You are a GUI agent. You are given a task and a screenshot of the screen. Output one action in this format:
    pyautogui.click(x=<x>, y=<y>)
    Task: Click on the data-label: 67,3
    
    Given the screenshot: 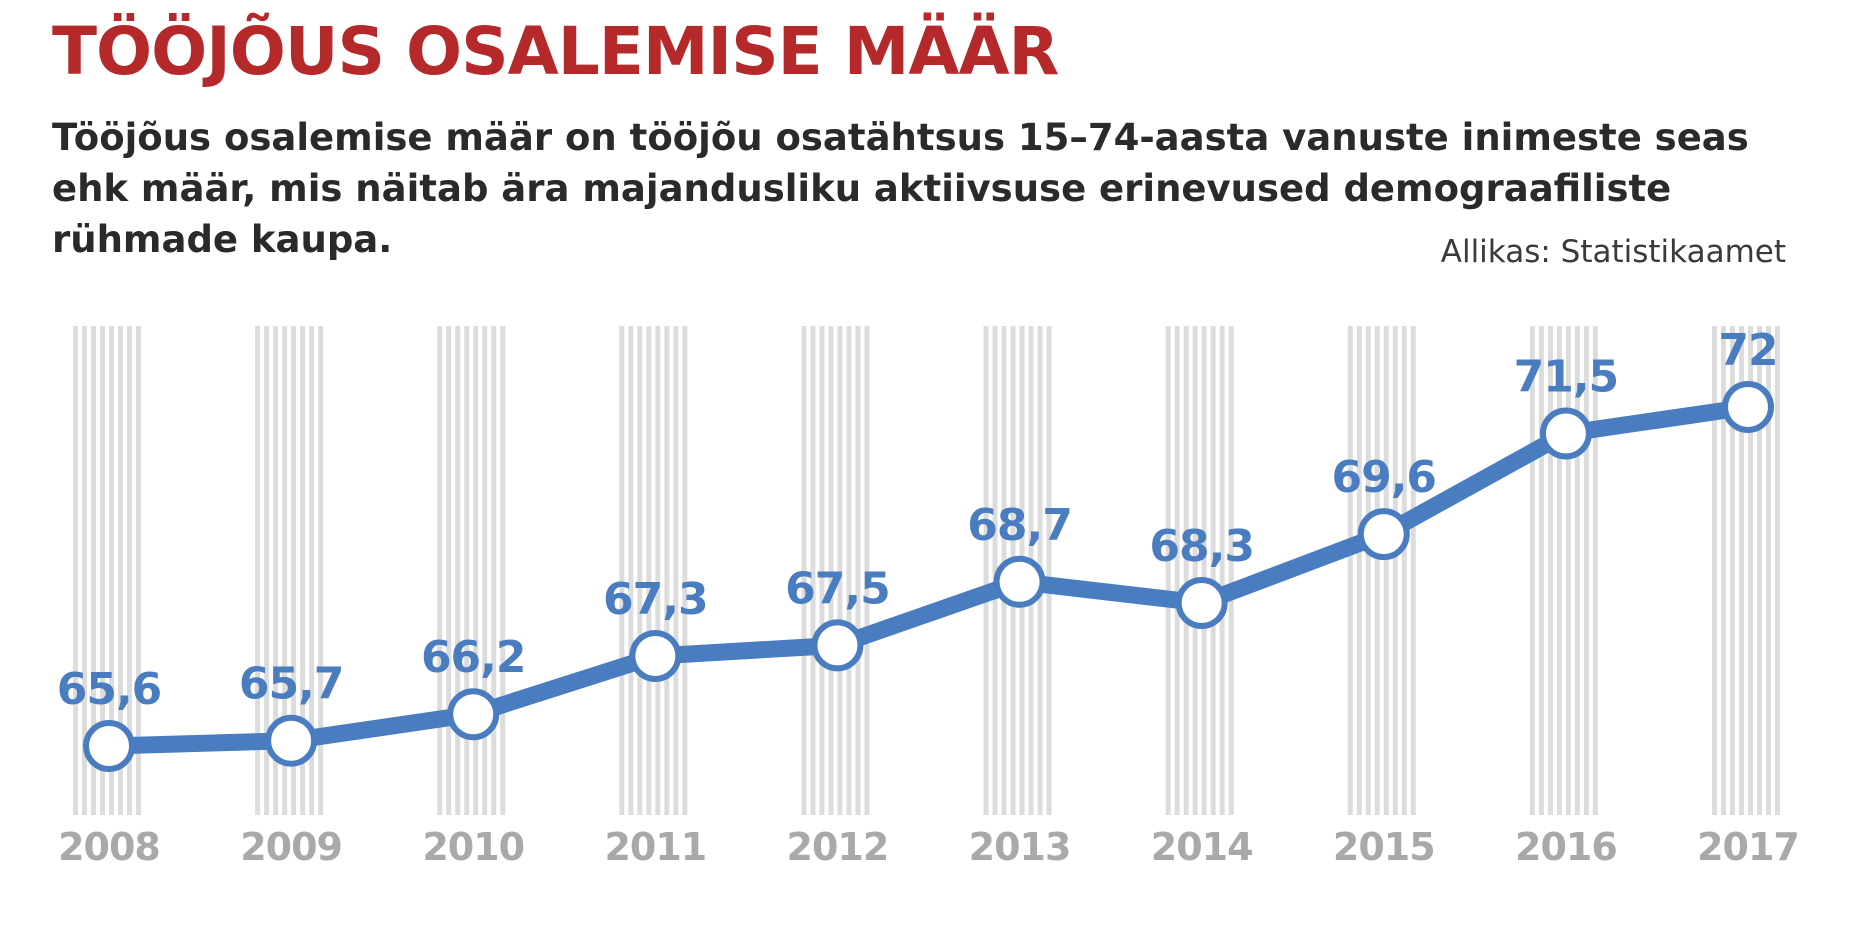 What is the action you would take?
    pyautogui.click(x=655, y=599)
    